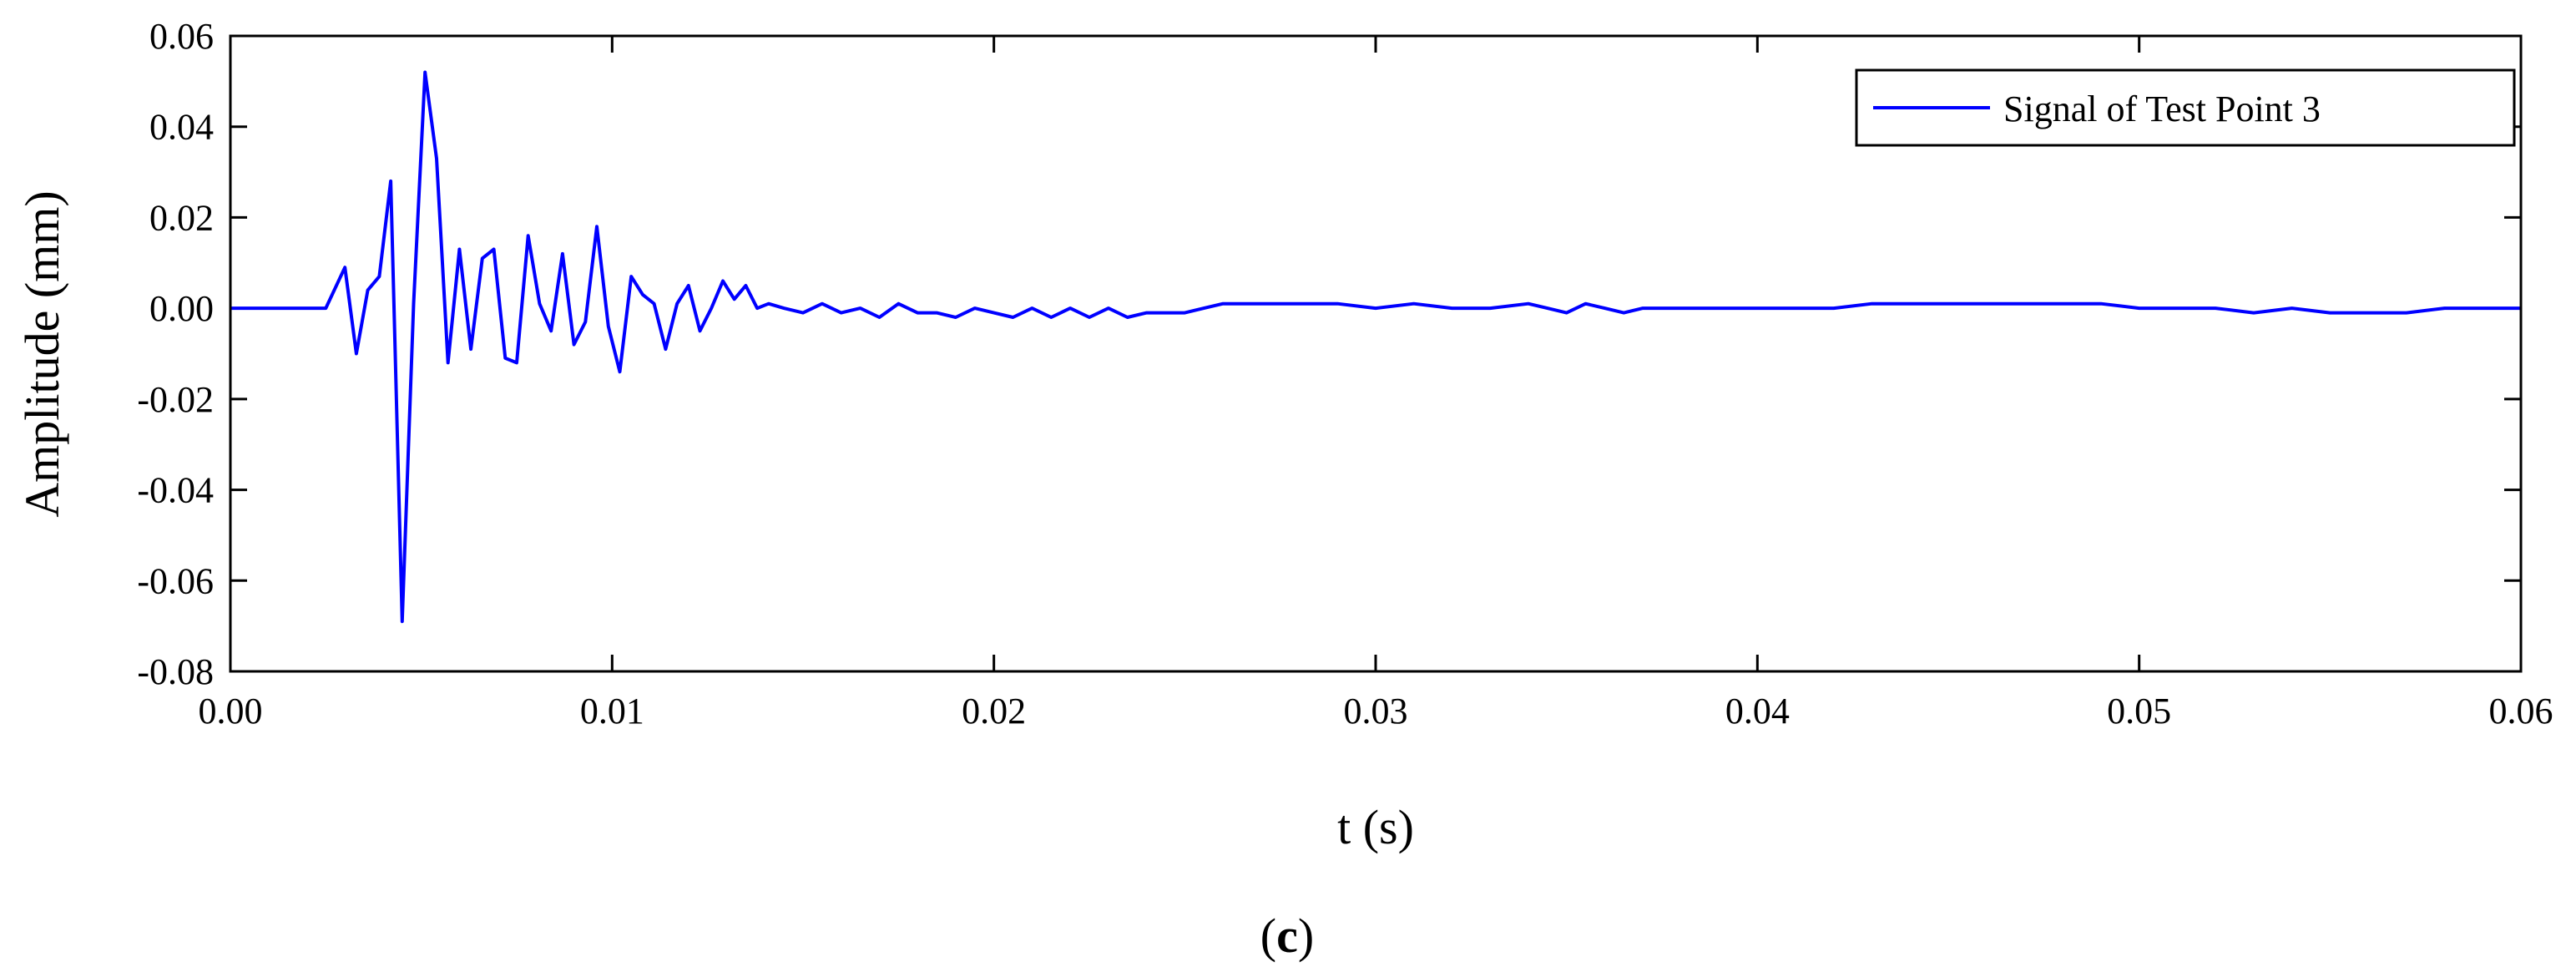  Describe the element at coordinates (231, 711) in the screenshot. I see `x-tick-label: 0.00` at that location.